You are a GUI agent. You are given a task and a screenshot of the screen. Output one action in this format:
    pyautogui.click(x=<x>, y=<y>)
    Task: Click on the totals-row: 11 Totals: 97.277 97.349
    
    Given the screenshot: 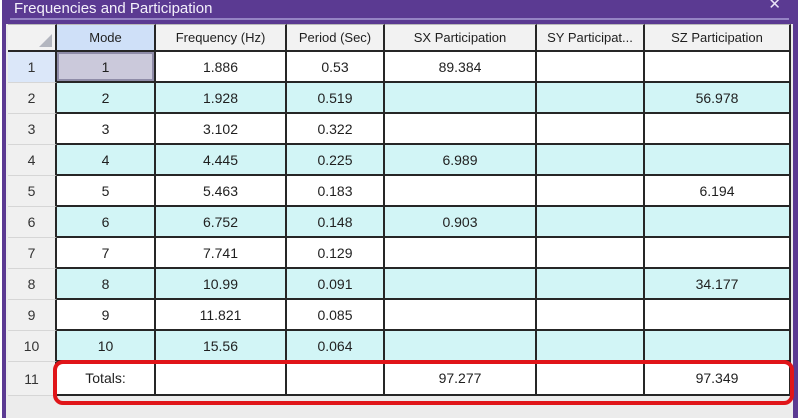 What is the action you would take?
    pyautogui.click(x=399, y=379)
    